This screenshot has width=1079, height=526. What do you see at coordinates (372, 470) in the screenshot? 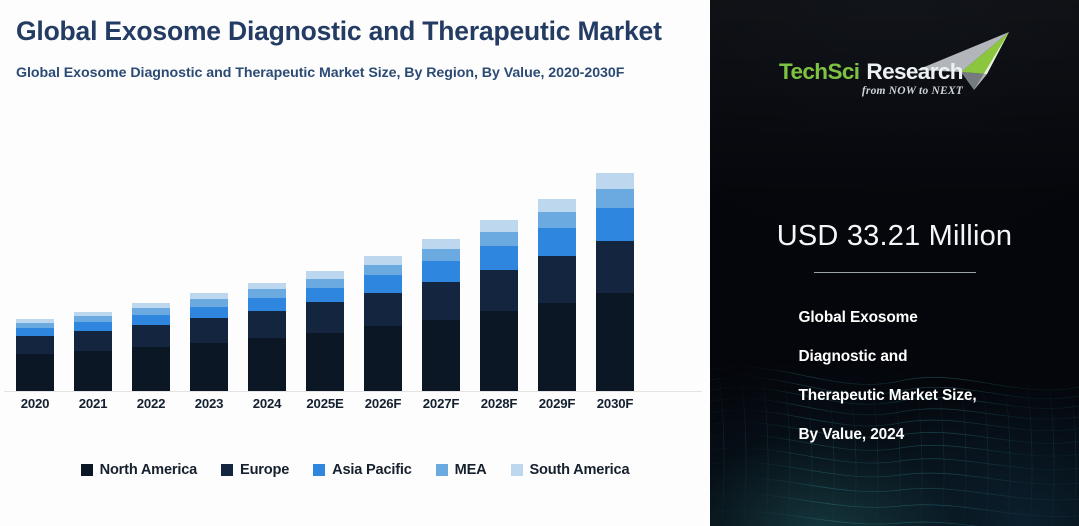
I see `legend-label: Asia Pacific` at bounding box center [372, 470].